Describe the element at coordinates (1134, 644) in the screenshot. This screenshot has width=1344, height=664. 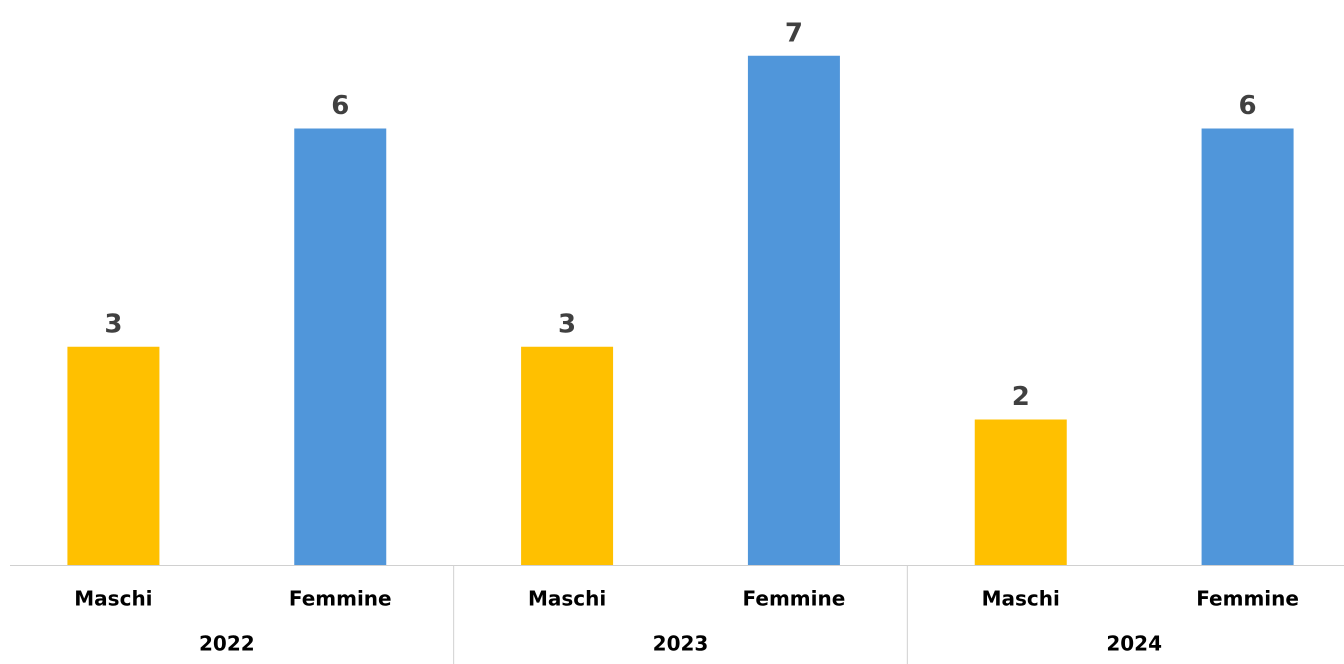
I see `group-label: 2024` at that location.